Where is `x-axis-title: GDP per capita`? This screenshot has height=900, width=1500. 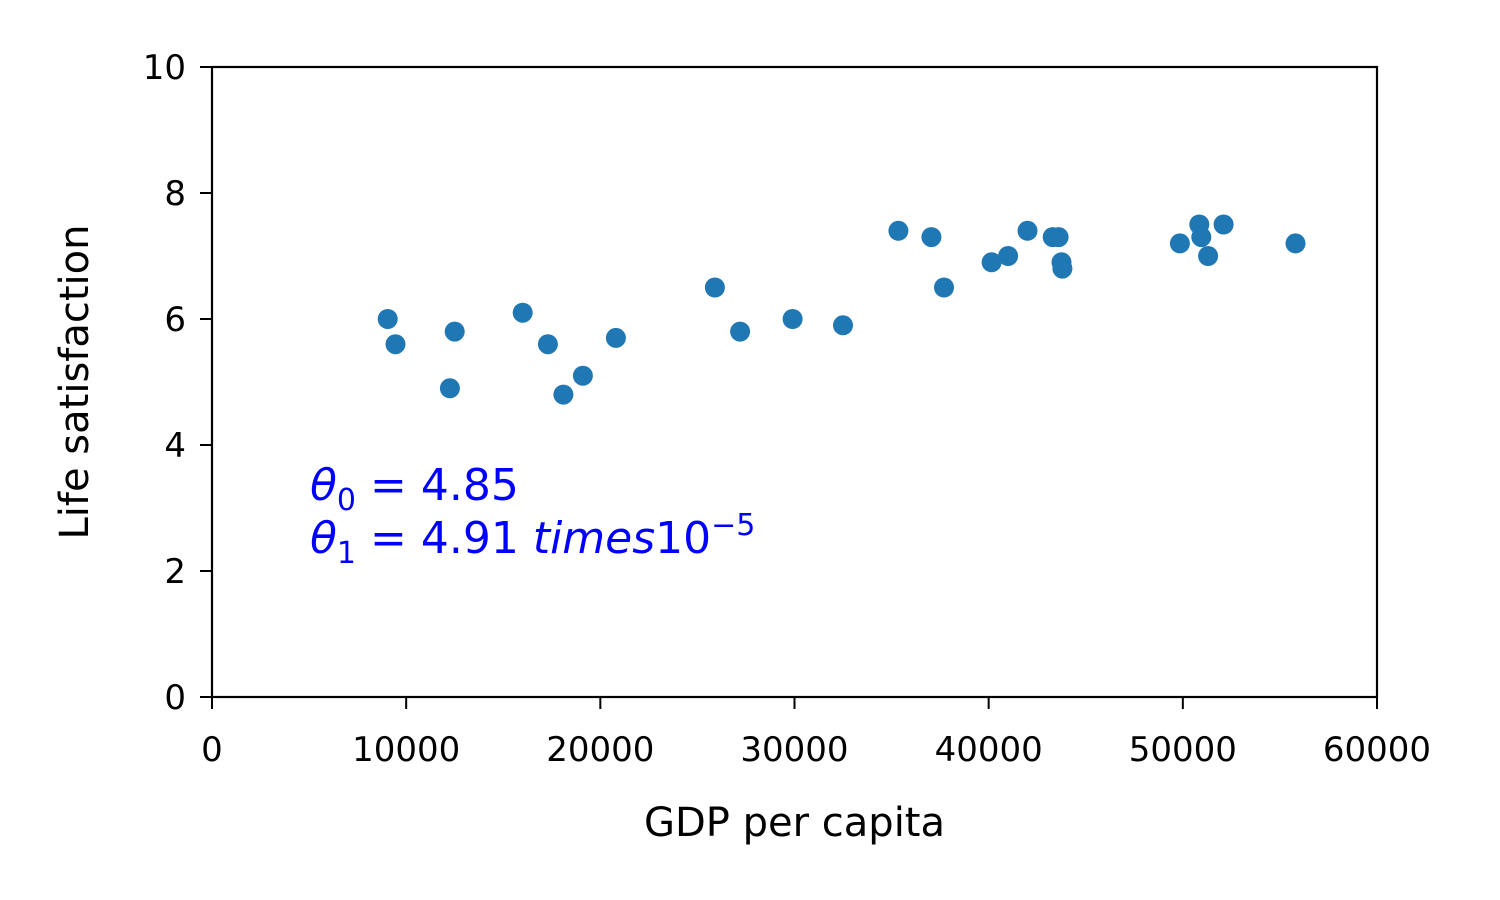
x-axis-title: GDP per capita is located at coordinates (794, 823).